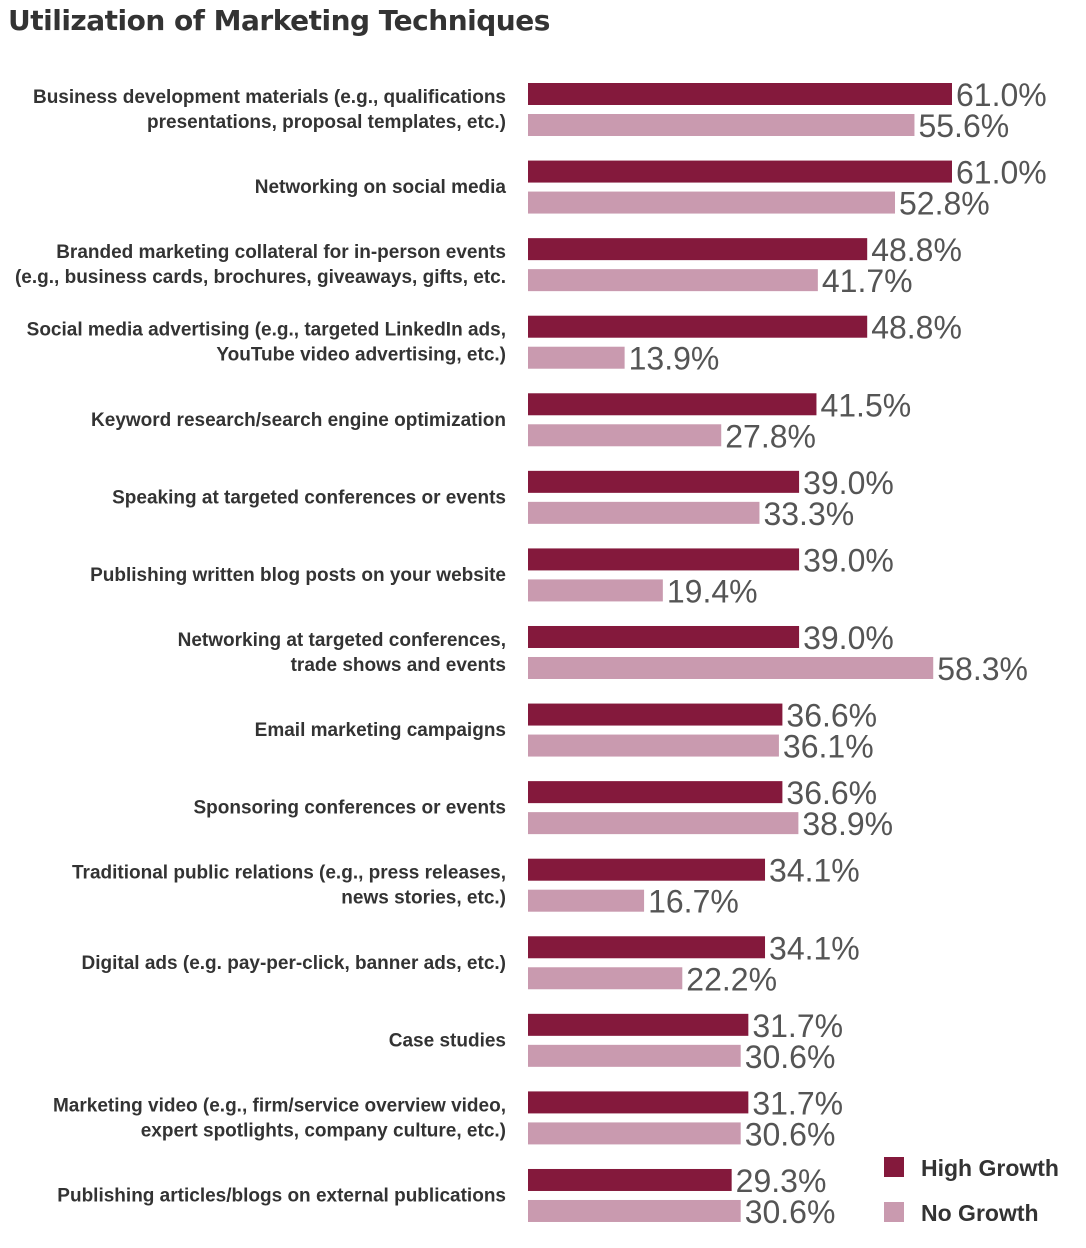 This screenshot has height=1248, width=1086. What do you see at coordinates (398, 664) in the screenshot?
I see `category-label-line: trade shows and events` at bounding box center [398, 664].